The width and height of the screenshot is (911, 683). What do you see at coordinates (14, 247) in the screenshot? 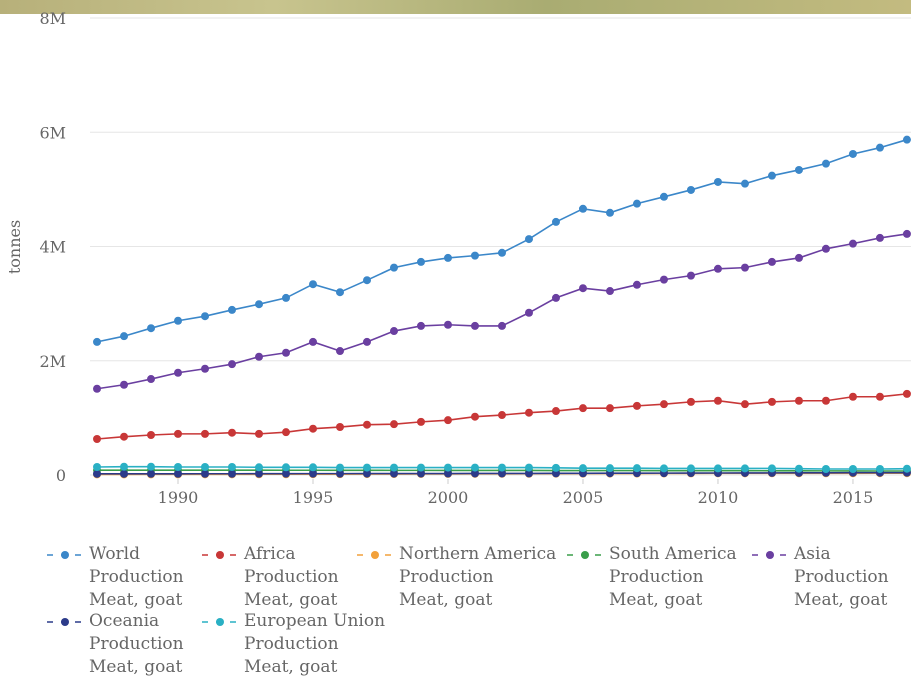
I see `y-axis-label: tonnes` at bounding box center [14, 247].